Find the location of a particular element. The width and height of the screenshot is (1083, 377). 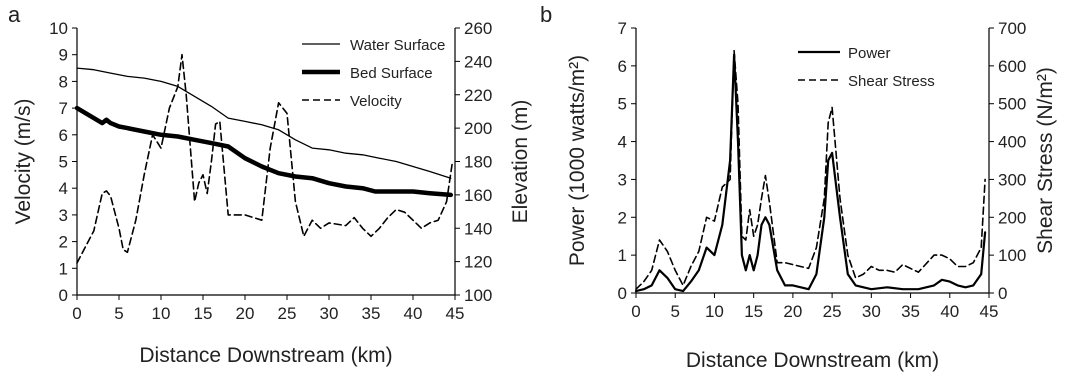

y-right-axis-title: Elevation (m) is located at coordinates (520, 162).